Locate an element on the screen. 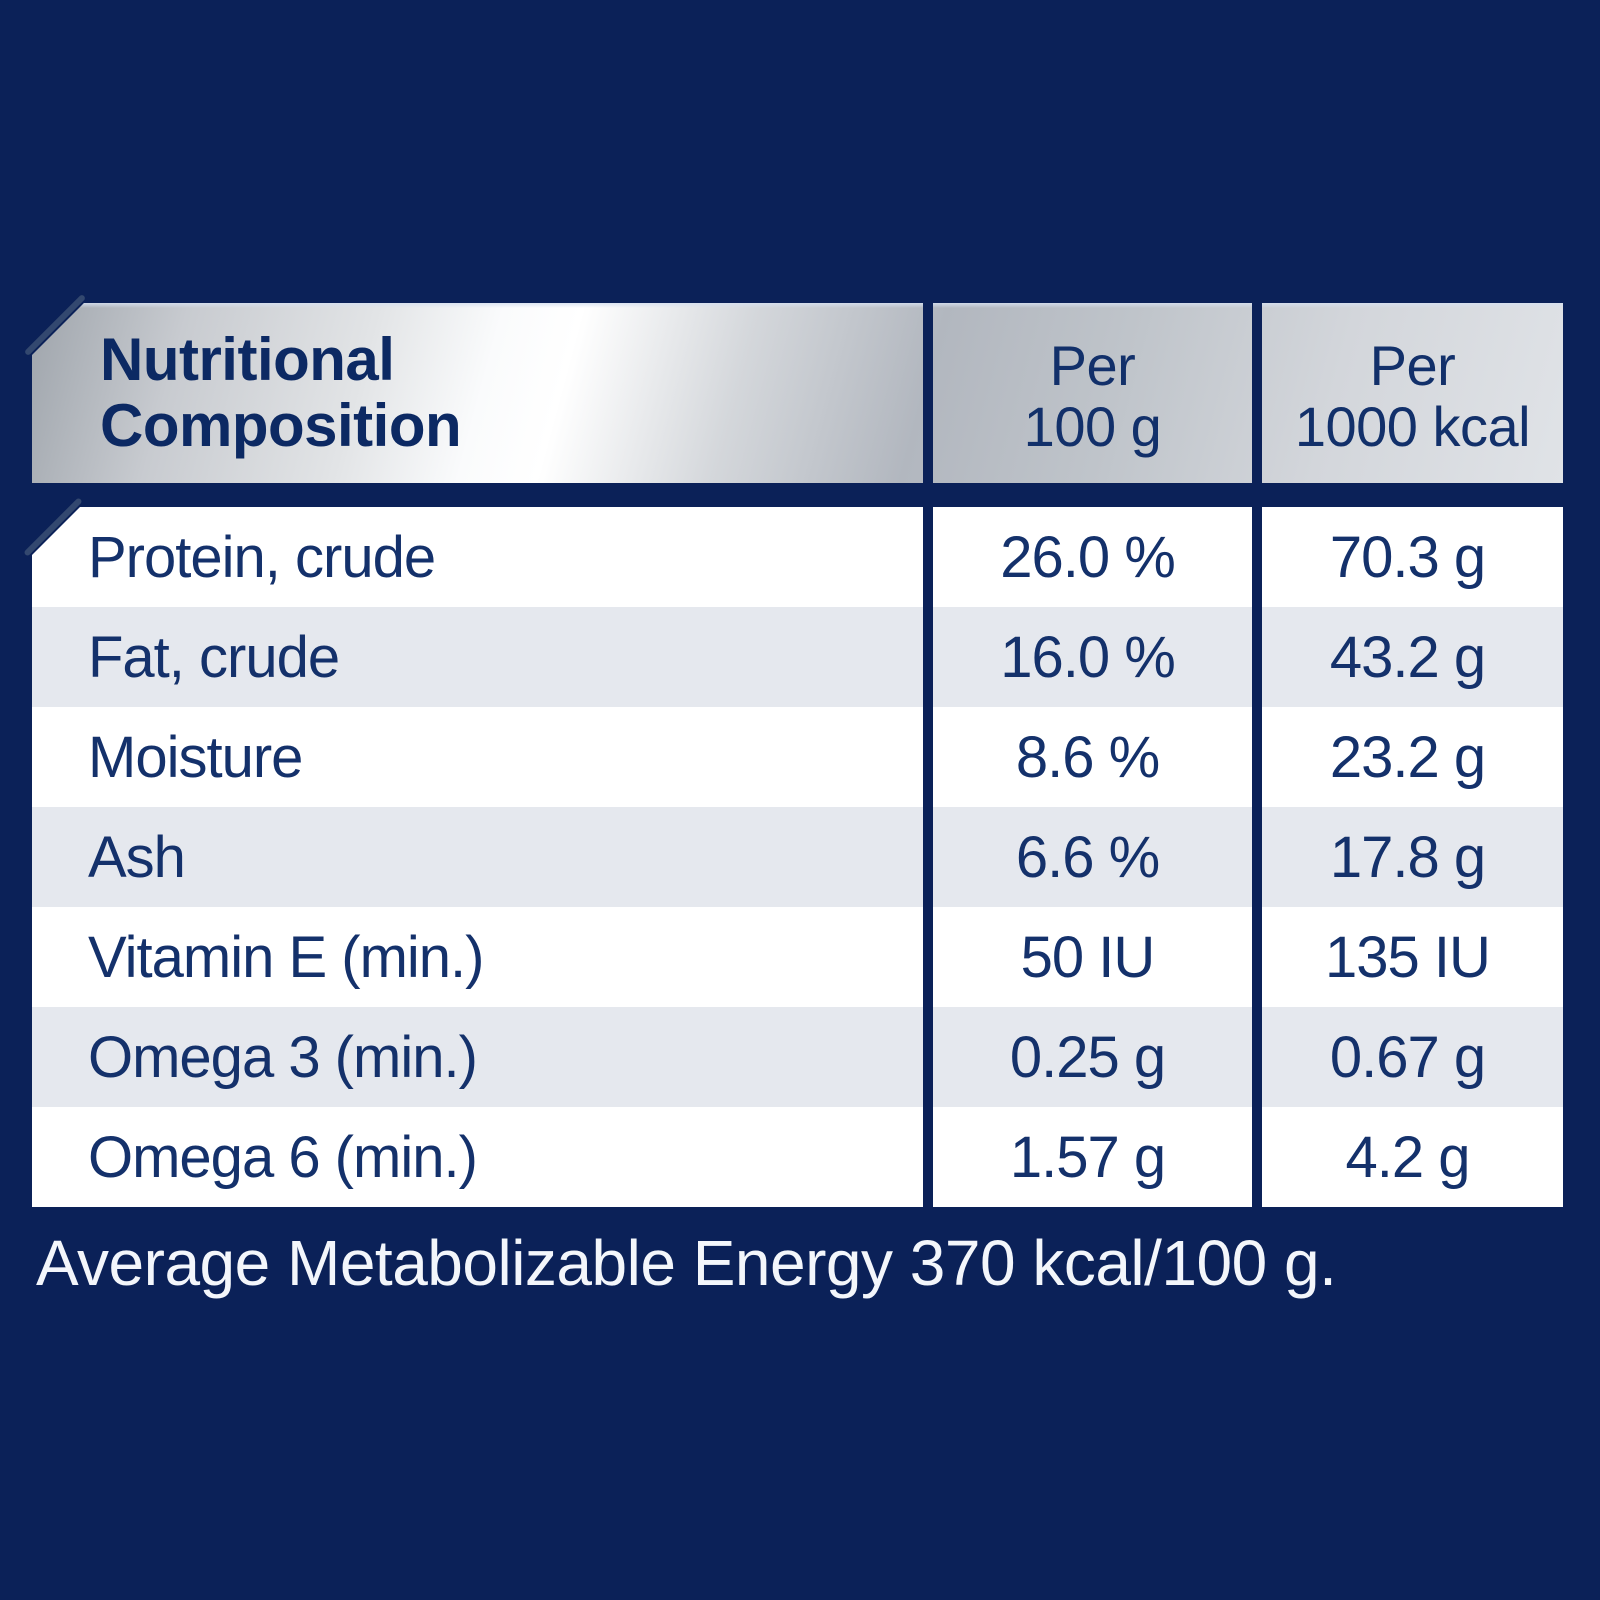 This screenshot has width=1600, height=1600. table-title-line1: Nutritional is located at coordinates (247, 359).